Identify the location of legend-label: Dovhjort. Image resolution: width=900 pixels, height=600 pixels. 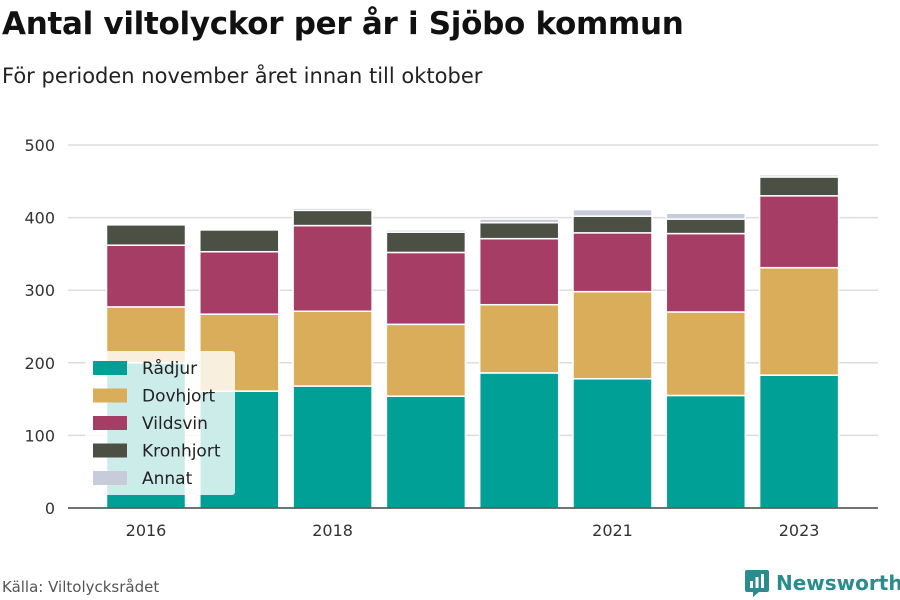
(178, 397).